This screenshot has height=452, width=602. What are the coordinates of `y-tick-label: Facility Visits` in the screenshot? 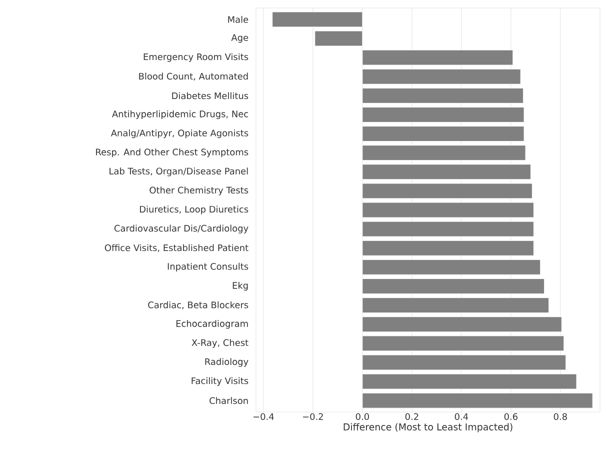 It's located at (220, 381).